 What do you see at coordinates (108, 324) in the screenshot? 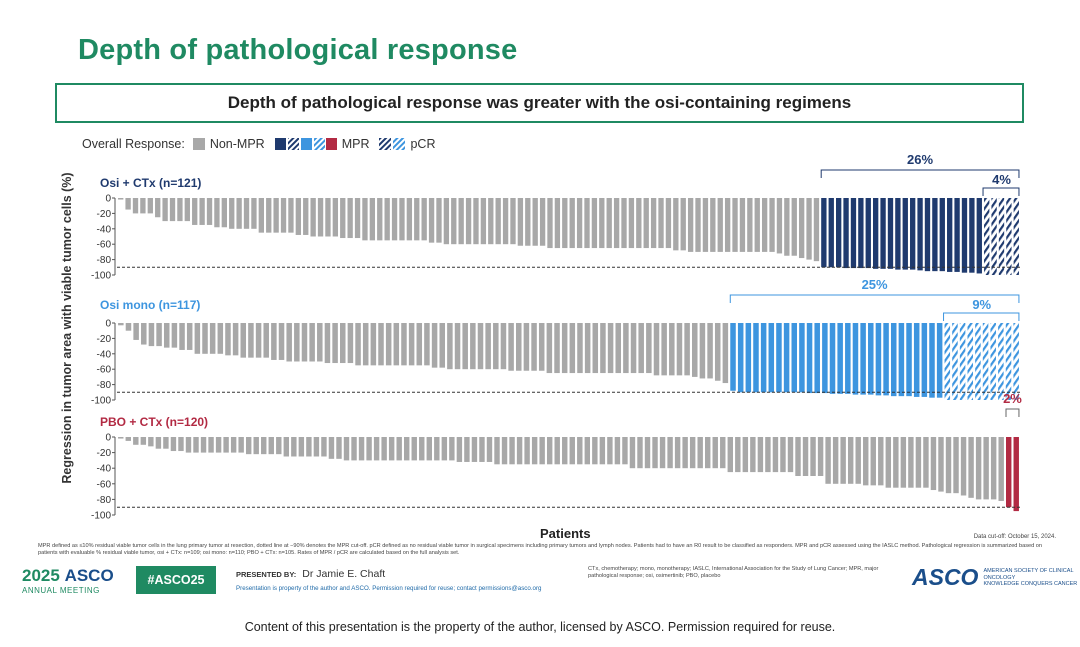
I see `y-tick-label: 0` at bounding box center [108, 324].